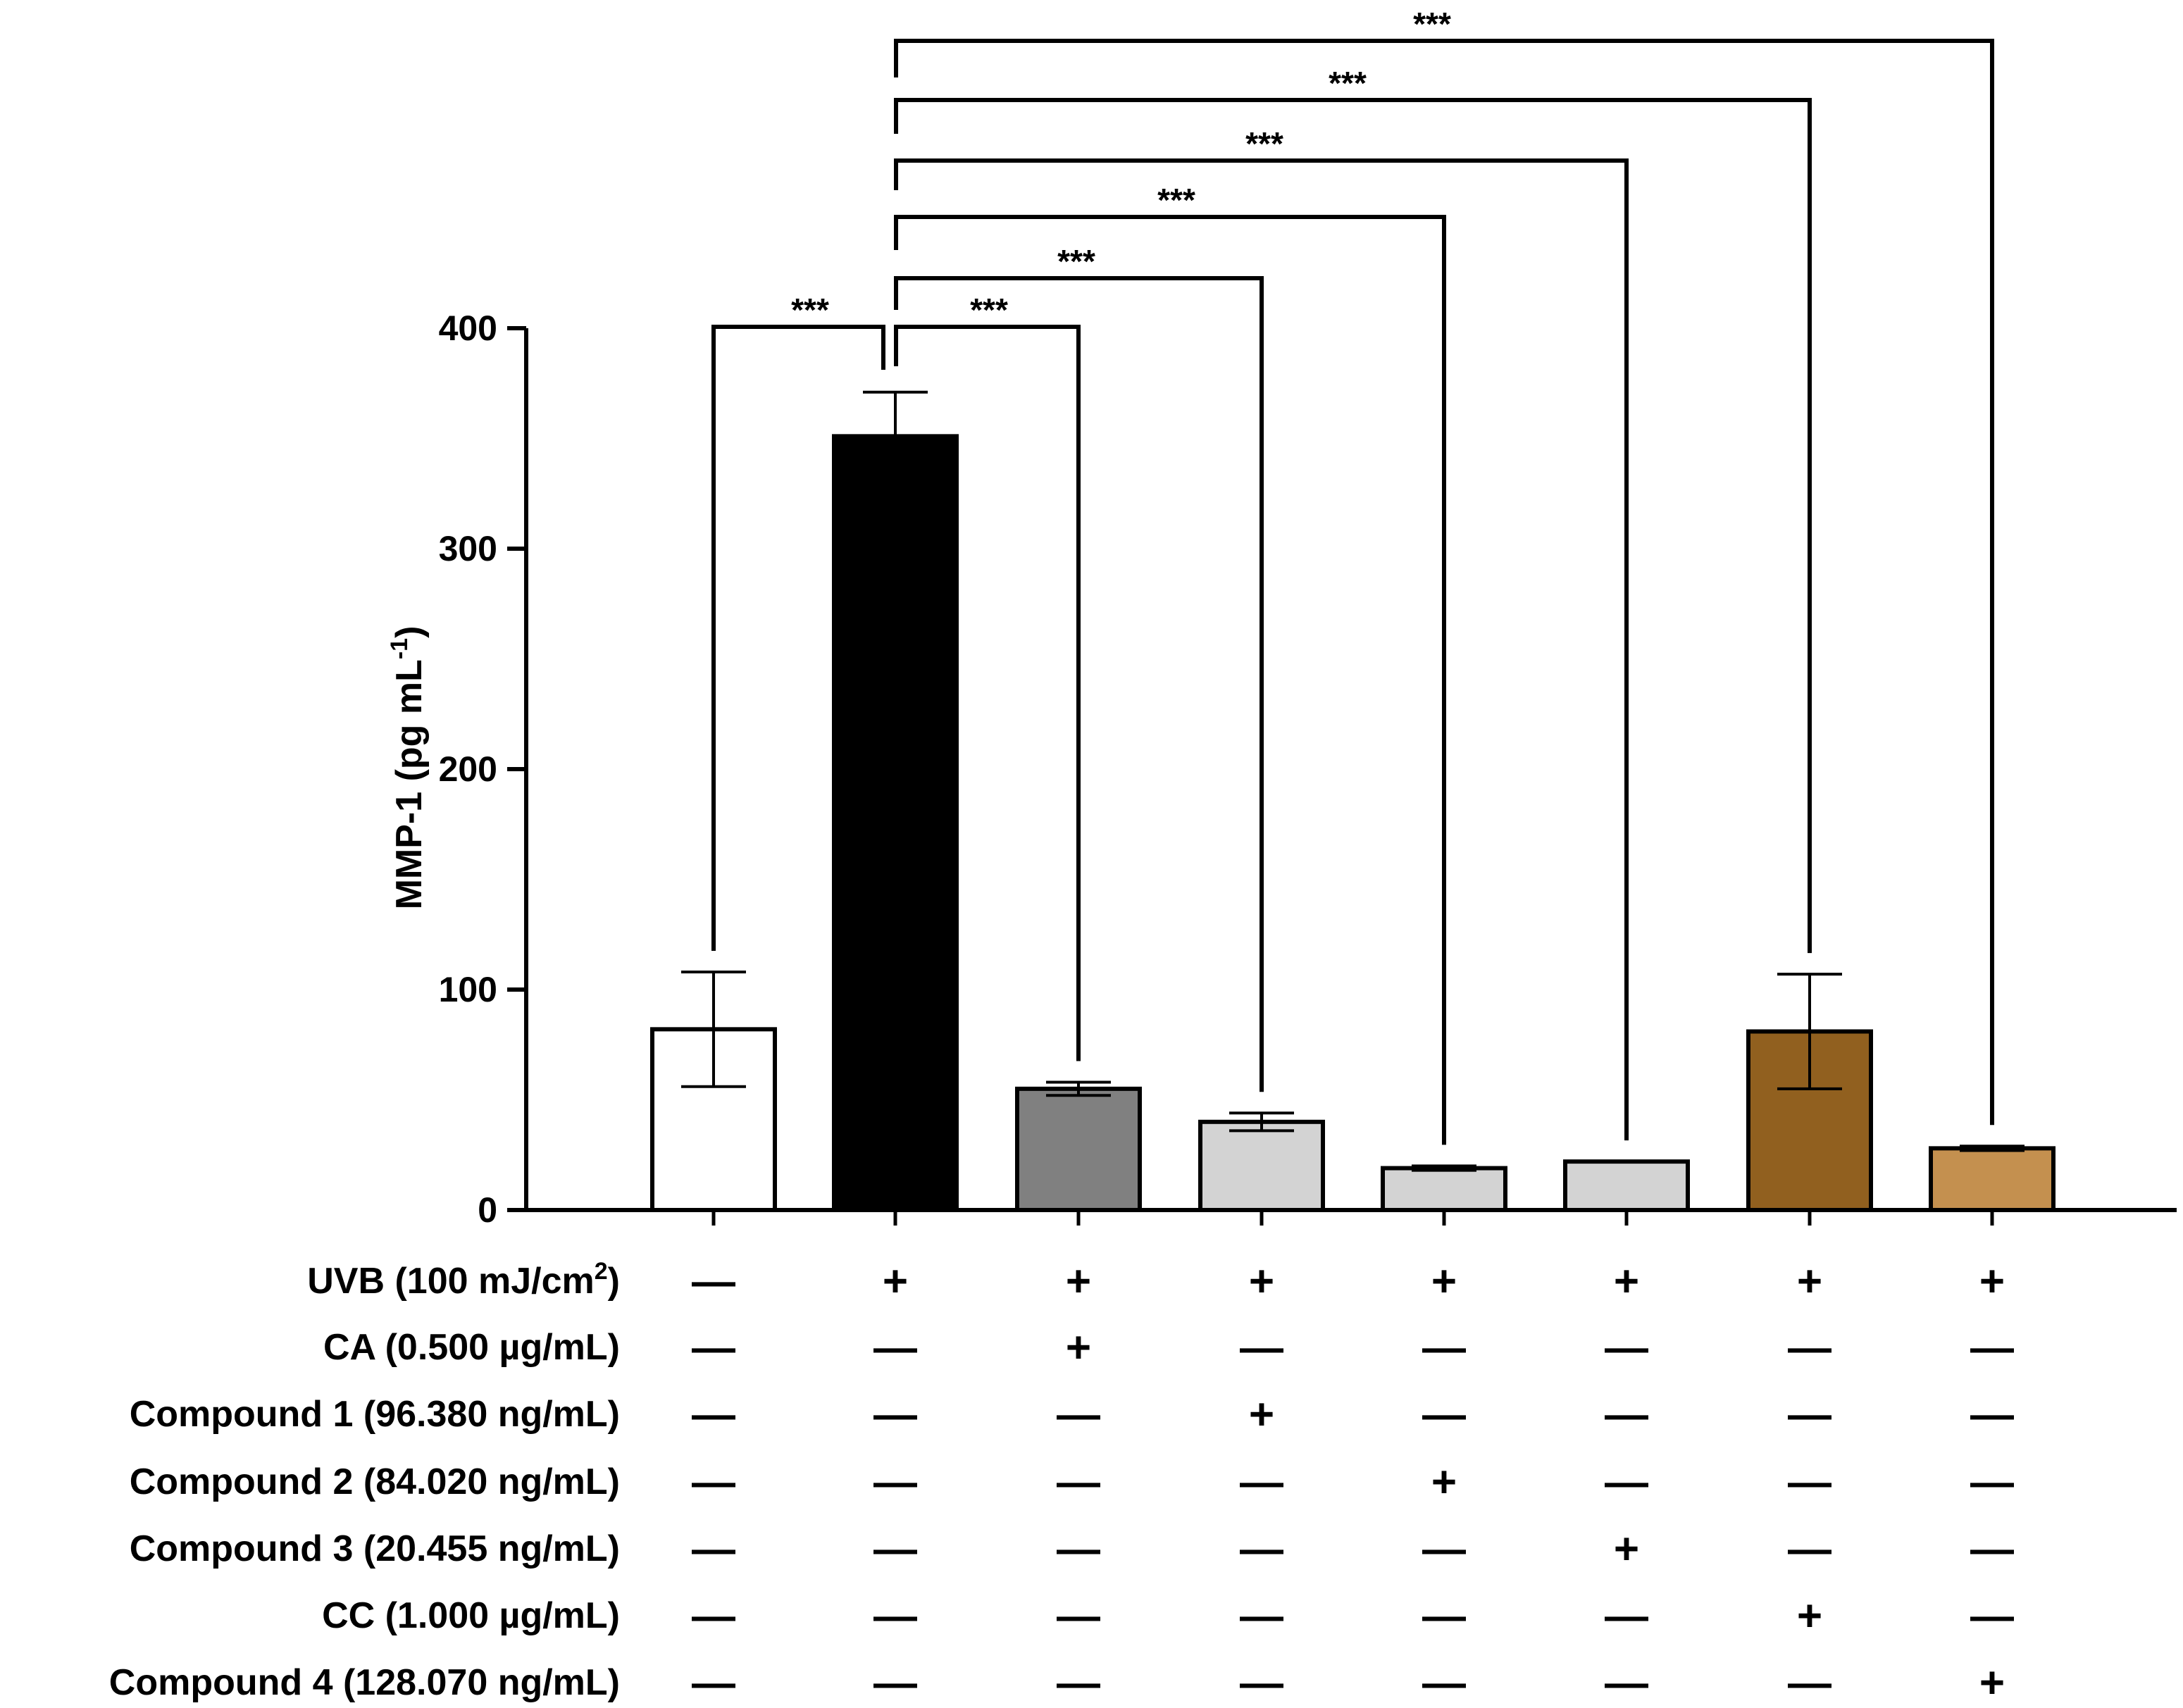 The height and width of the screenshot is (1708, 2183). I want to click on significance-bracket-2: ***, so click(1079, 668).